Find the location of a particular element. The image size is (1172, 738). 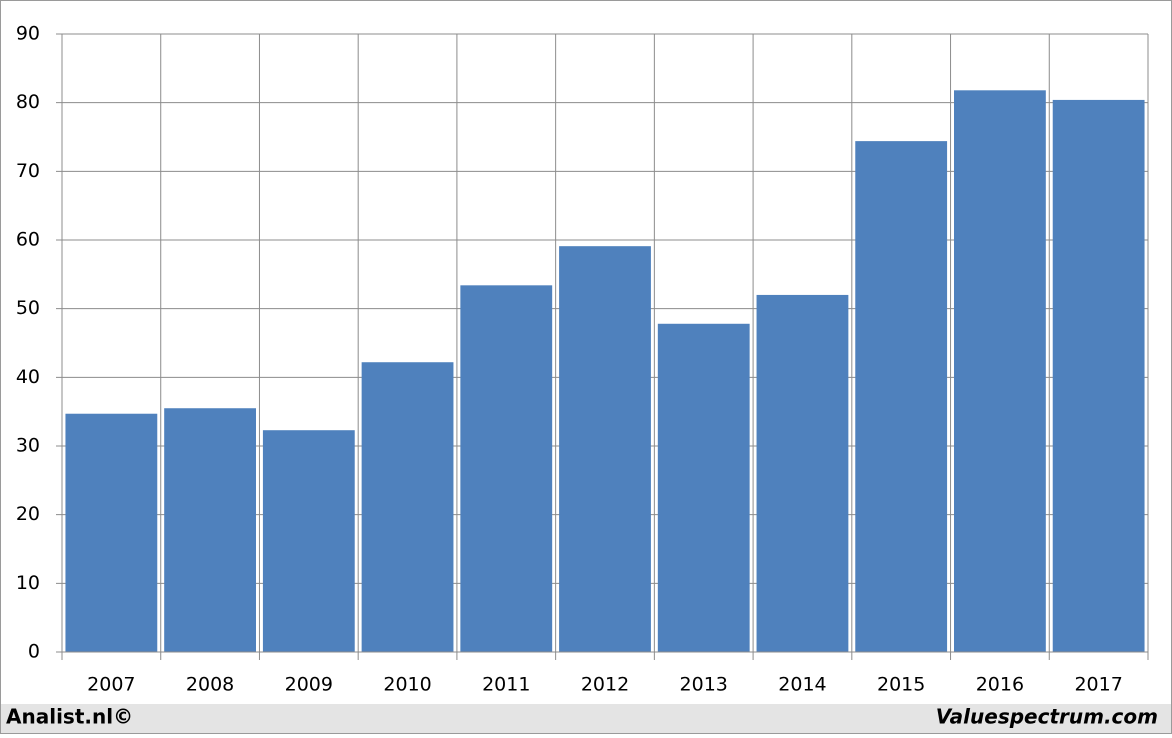

y-tick-label: 20 is located at coordinates (28, 514).